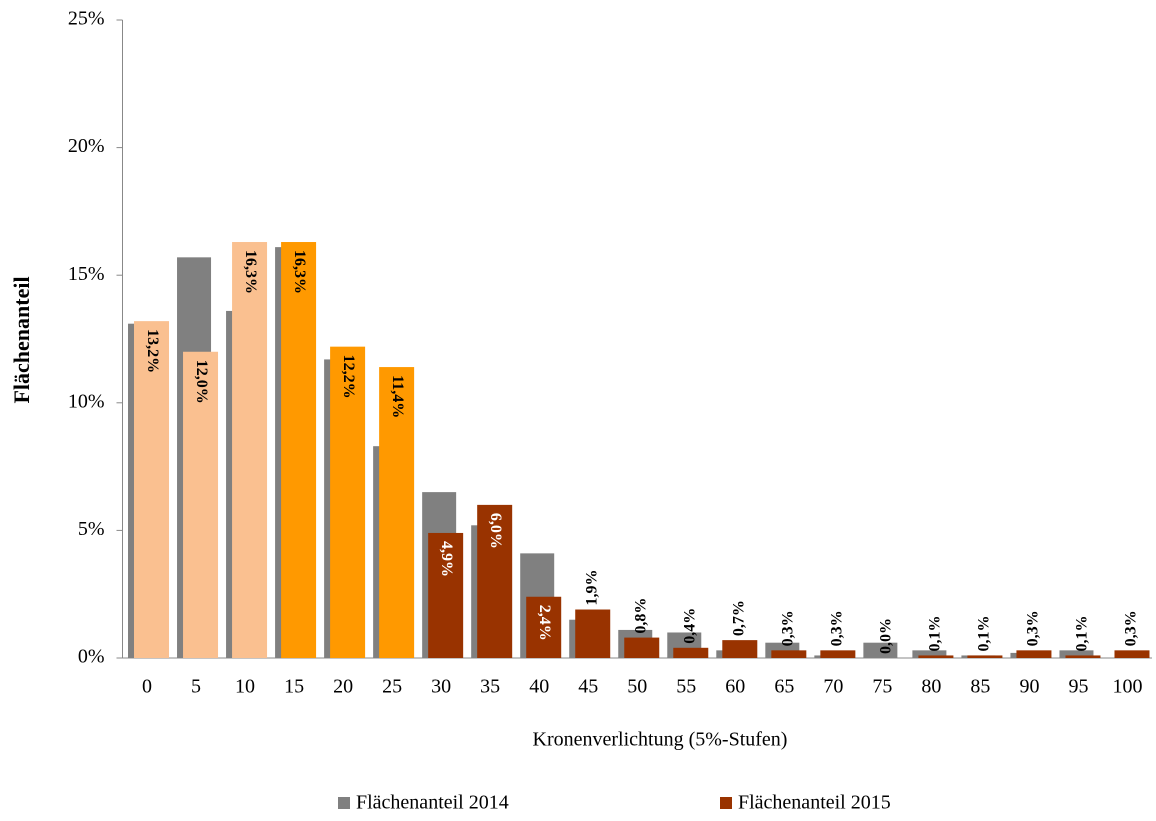 This screenshot has width=1156, height=821. I want to click on y-axis-title: Flächenanteil, so click(21, 339).